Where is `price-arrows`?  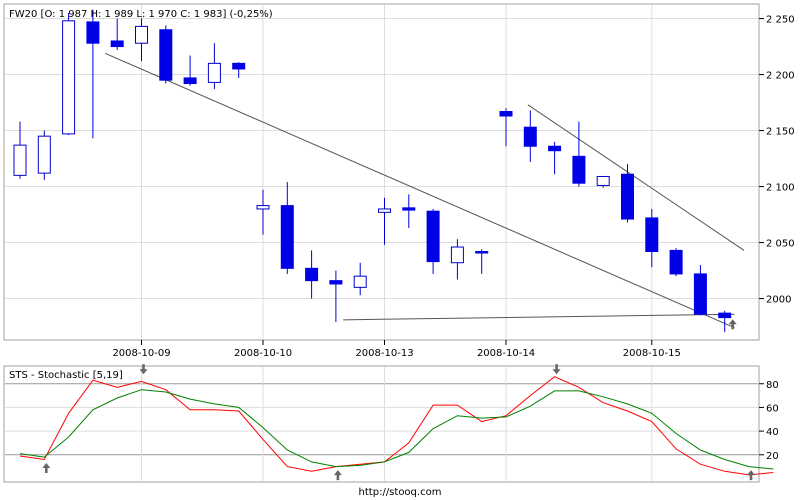
price-arrows is located at coordinates (732, 324).